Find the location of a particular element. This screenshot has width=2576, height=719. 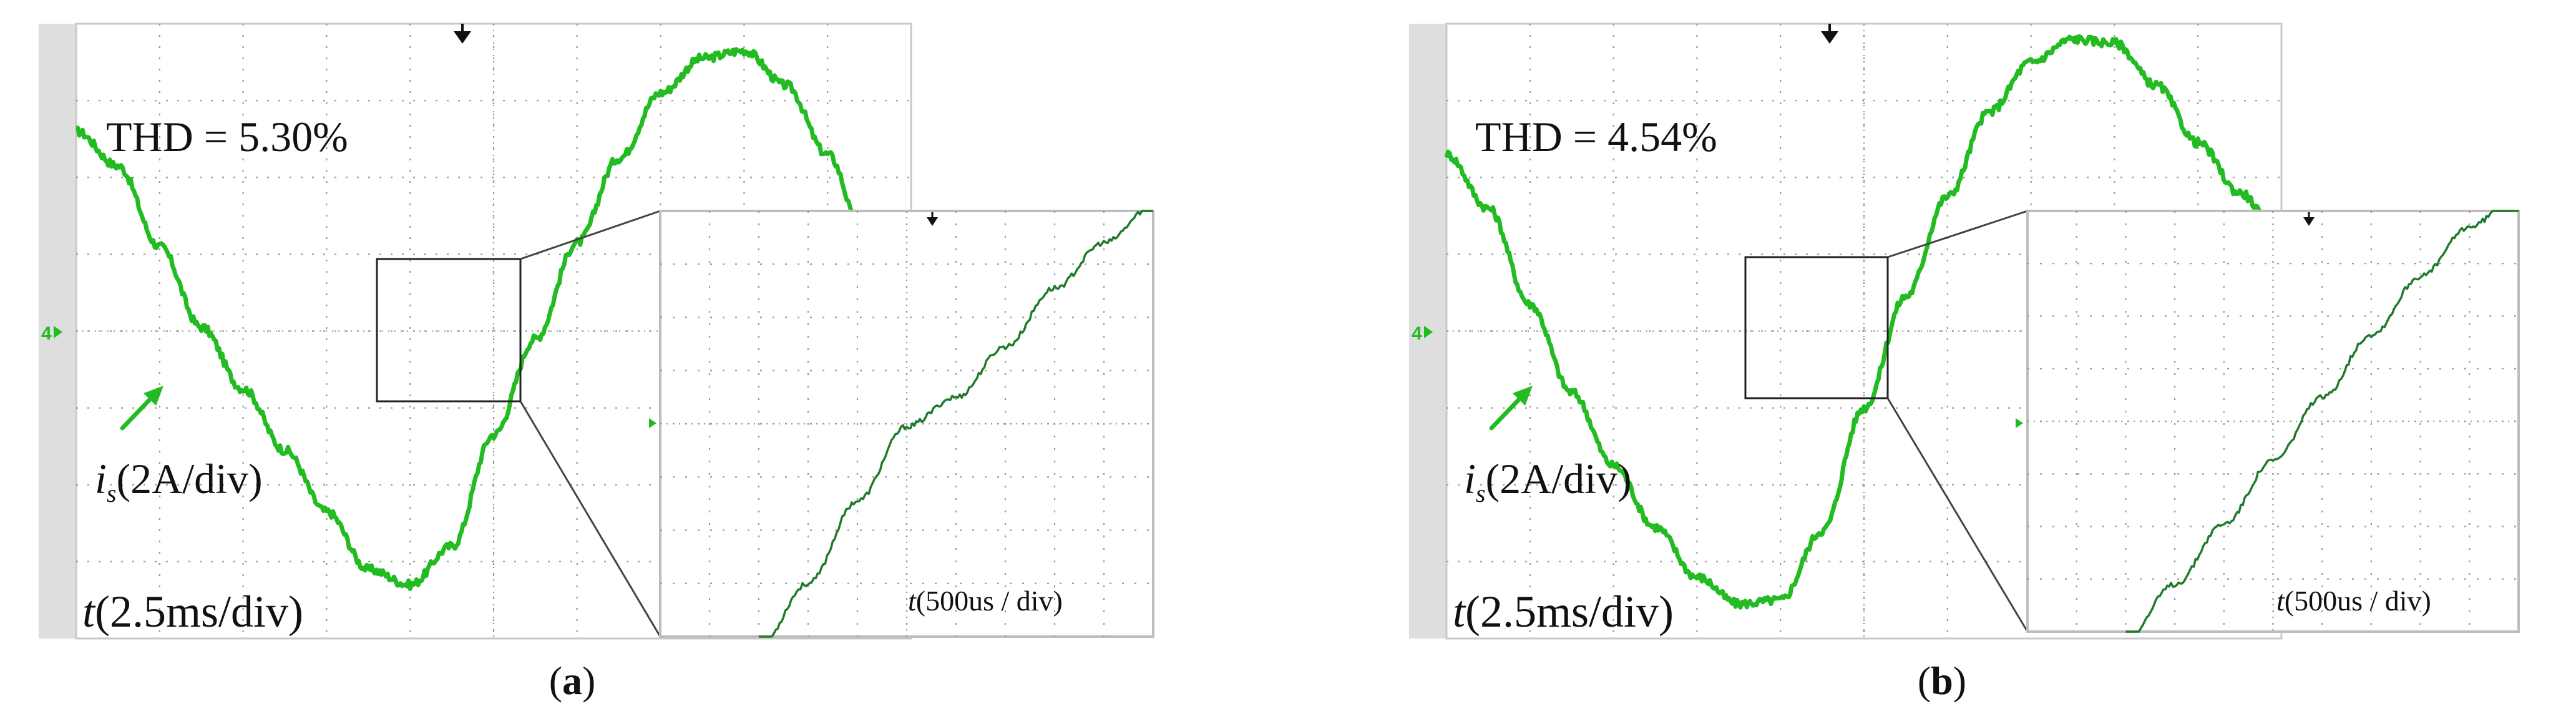

caption-letter: b is located at coordinates (1942, 680).